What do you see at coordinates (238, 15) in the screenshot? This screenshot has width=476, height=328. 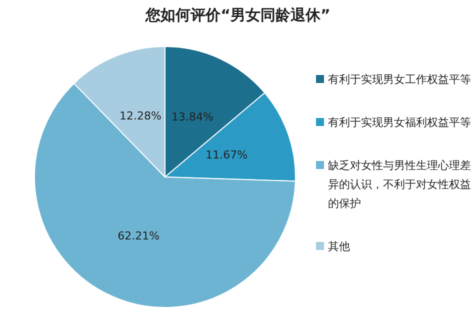 I see `chart-title: 您如何评价“男女同龄退休”` at bounding box center [238, 15].